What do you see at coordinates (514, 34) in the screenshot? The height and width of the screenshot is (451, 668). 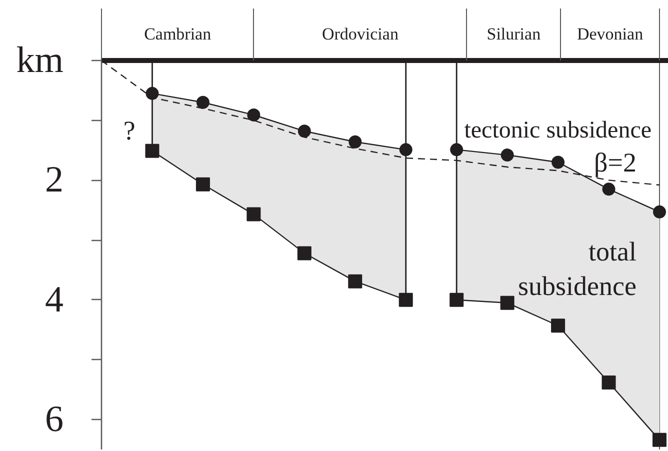 I see `text: Silurian` at bounding box center [514, 34].